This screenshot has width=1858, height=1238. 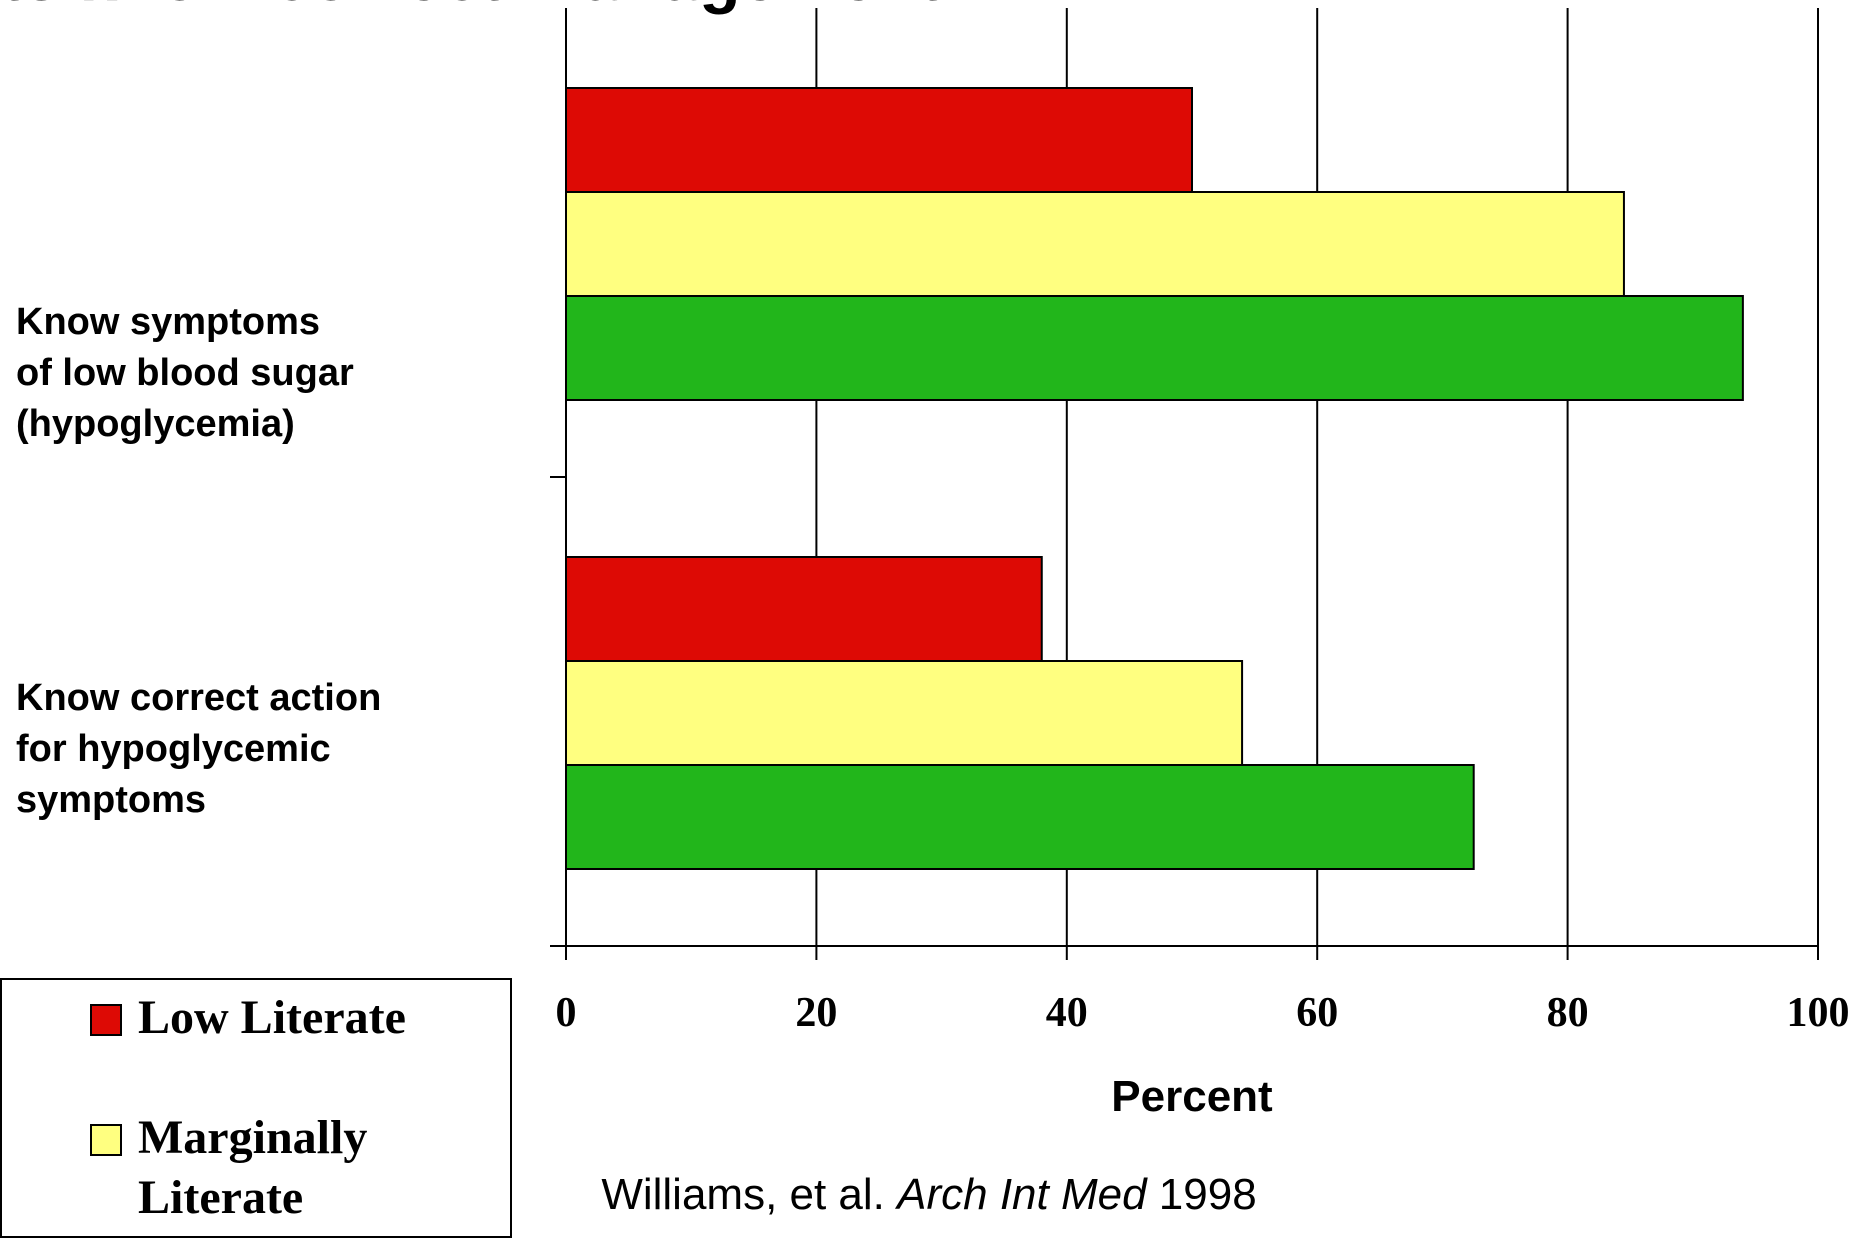 What do you see at coordinates (1201, 1194) in the screenshot?
I see `source-year: 1998` at bounding box center [1201, 1194].